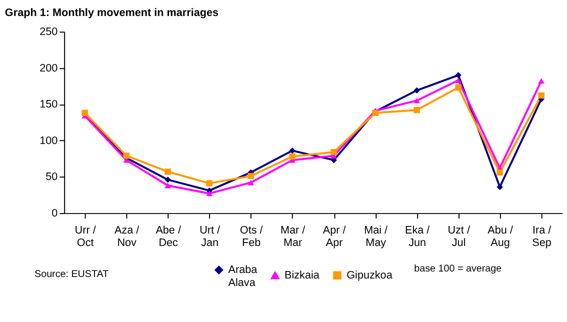 The width and height of the screenshot is (567, 322). Describe the element at coordinates (458, 268) in the screenshot. I see `text: base 100 = average` at that location.